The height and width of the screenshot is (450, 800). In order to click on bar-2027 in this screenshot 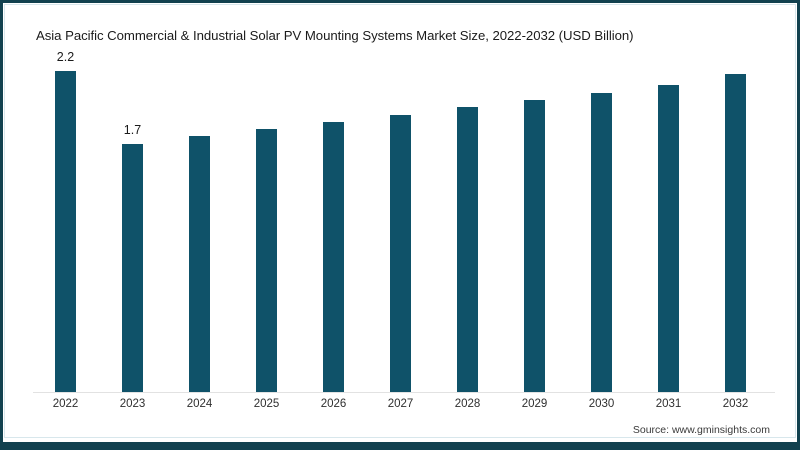, I will do `click(400, 253)`.